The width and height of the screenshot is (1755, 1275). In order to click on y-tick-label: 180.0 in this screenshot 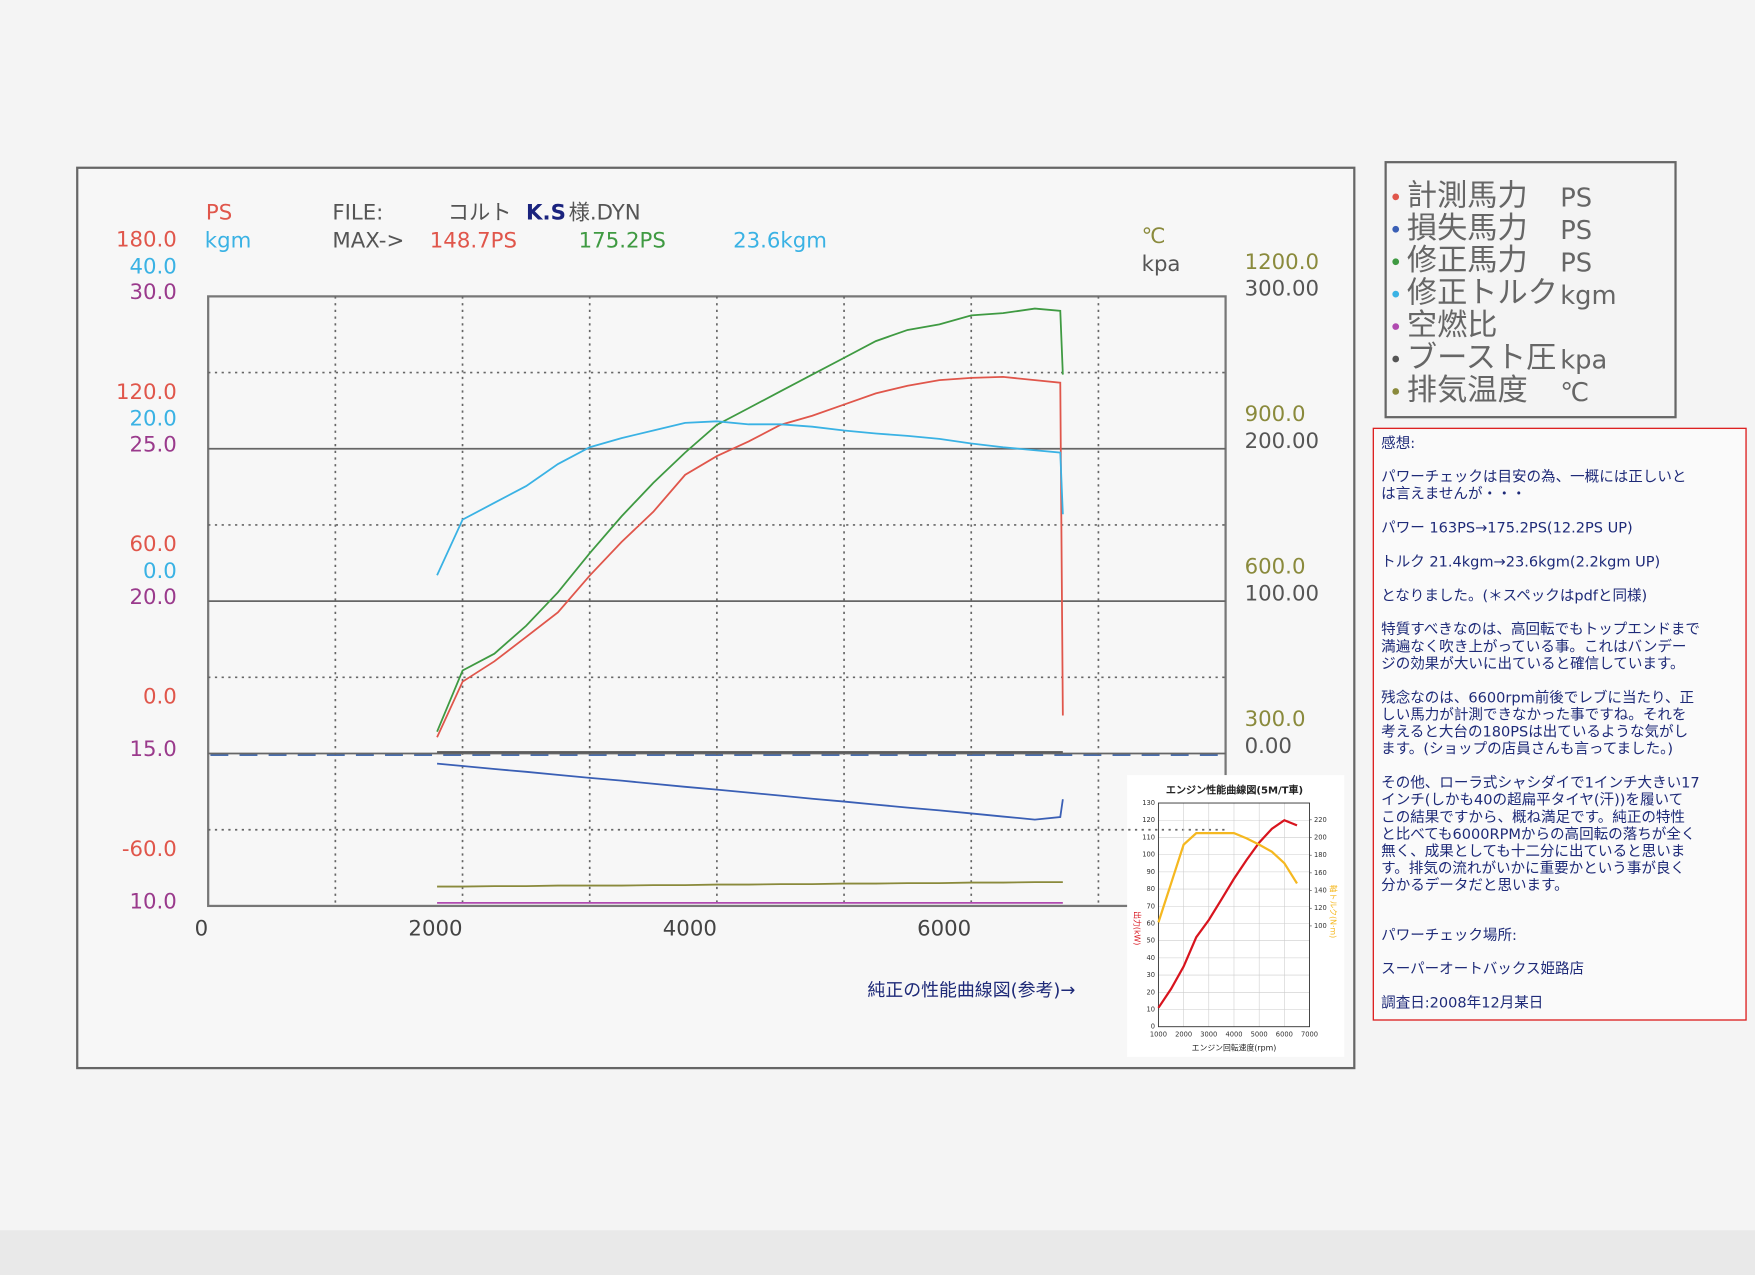, I will do `click(146, 239)`.